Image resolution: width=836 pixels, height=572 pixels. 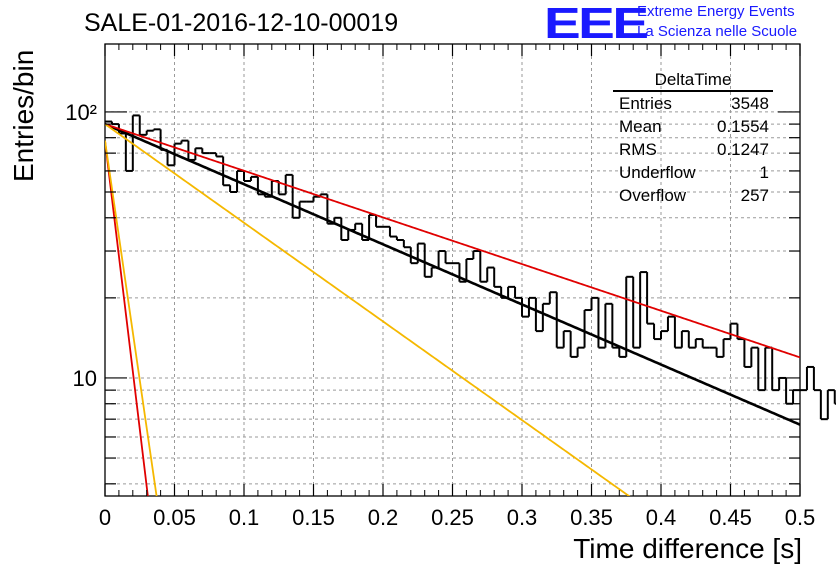 I want to click on stats-row: Underflow 1, so click(x=692, y=172).